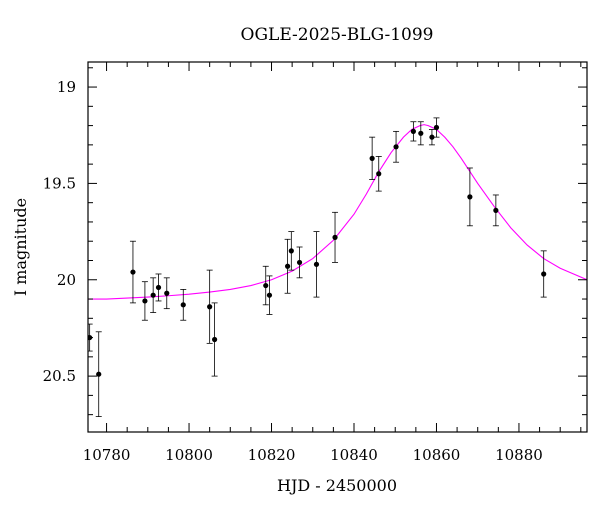  Describe the element at coordinates (107, 455) in the screenshot. I see `x-tick-label: 10780` at that location.